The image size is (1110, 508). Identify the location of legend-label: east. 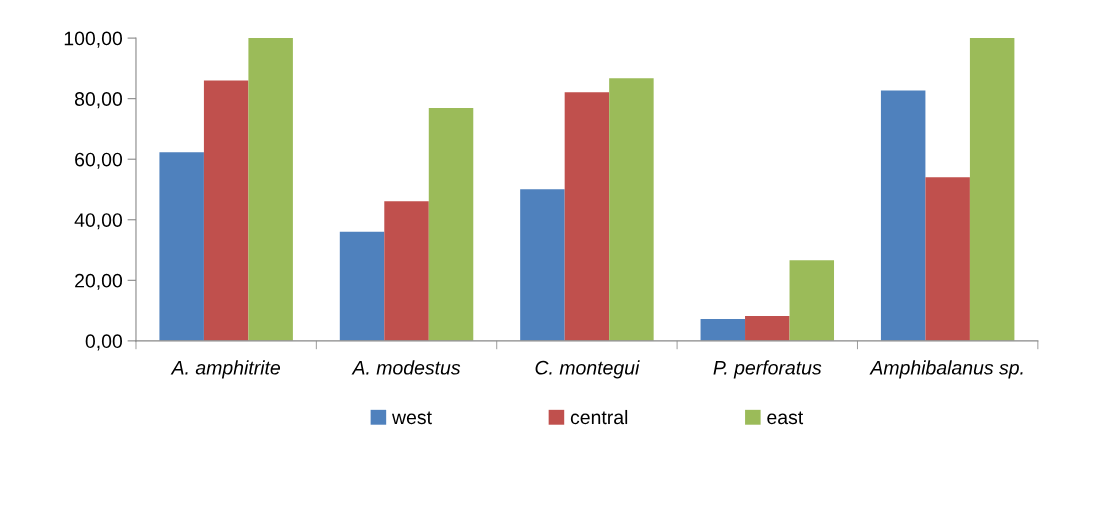
(785, 418).